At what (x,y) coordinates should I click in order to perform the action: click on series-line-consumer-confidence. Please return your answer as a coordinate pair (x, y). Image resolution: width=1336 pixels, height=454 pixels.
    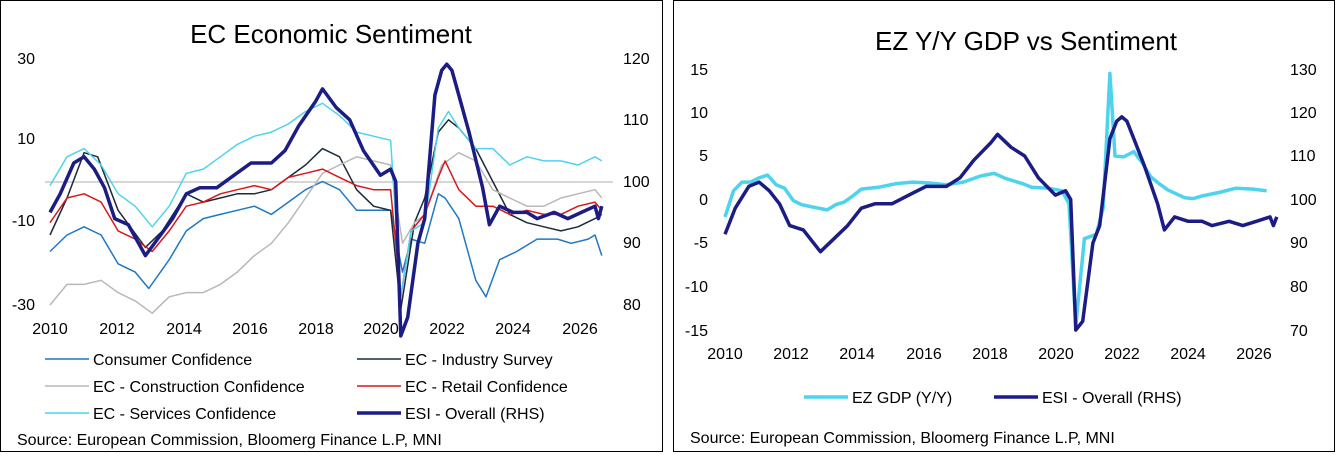
    Looking at the image, I should click on (326, 239).